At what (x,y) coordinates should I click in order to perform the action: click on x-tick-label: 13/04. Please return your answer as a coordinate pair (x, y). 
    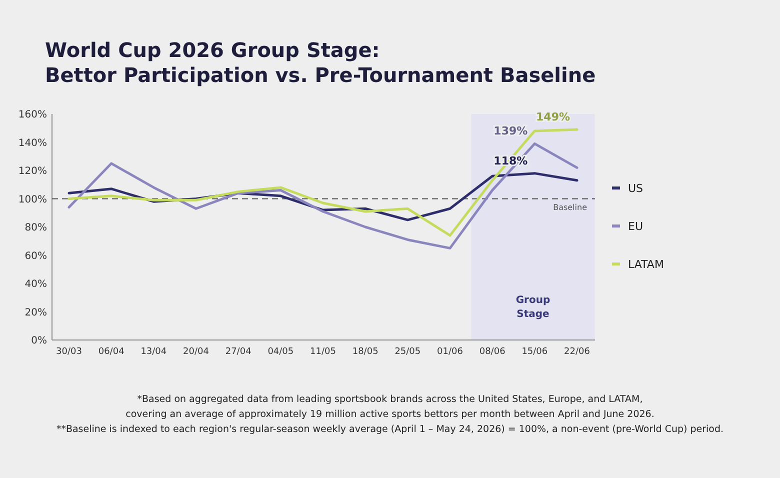
    Looking at the image, I should click on (153, 352).